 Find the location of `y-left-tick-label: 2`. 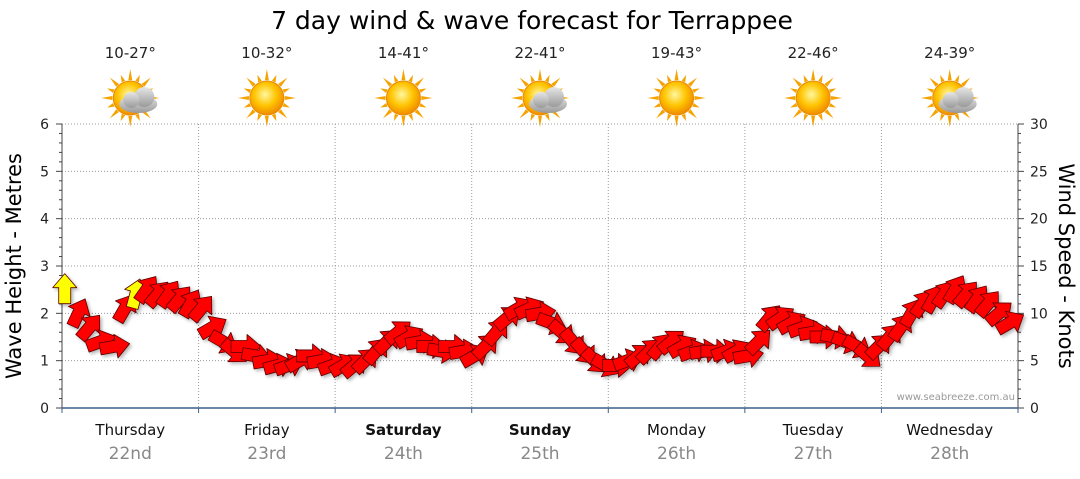

y-left-tick-label: 2 is located at coordinates (44, 314).